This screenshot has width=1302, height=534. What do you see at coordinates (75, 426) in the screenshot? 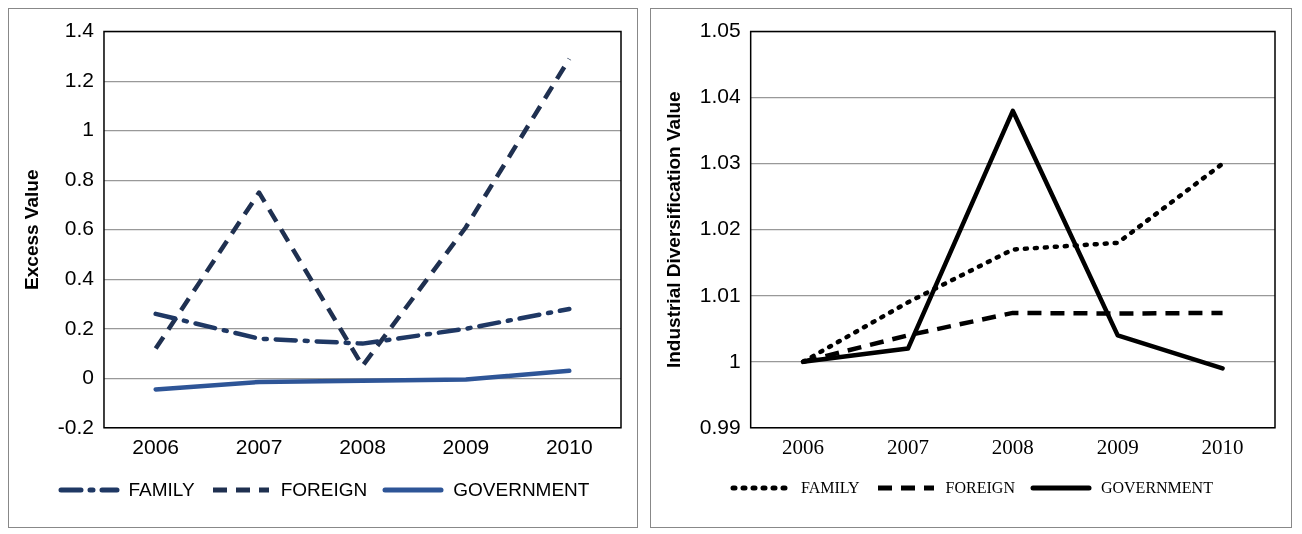
I see `y-tick-label: -0.2` at bounding box center [75, 426].